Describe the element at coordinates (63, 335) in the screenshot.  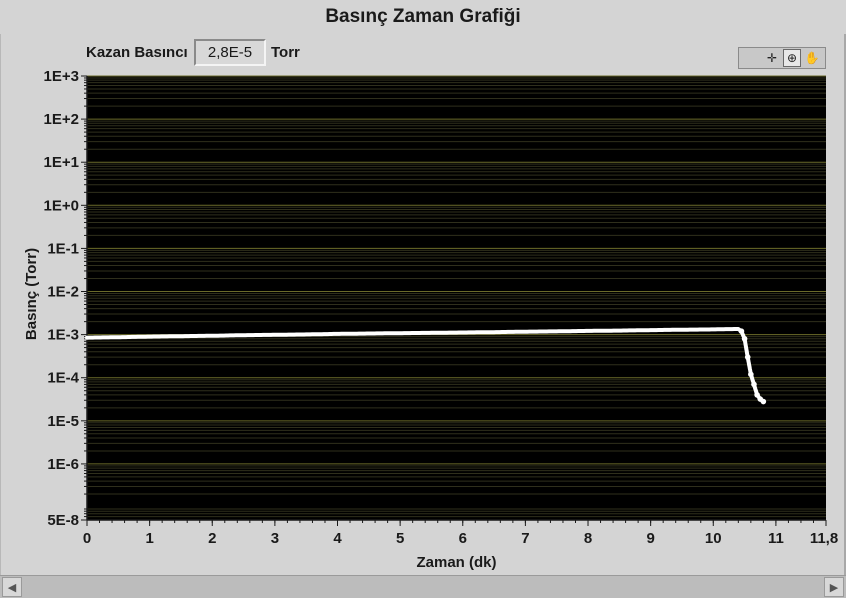
I see `y-tick-label: 1E-3` at that location.